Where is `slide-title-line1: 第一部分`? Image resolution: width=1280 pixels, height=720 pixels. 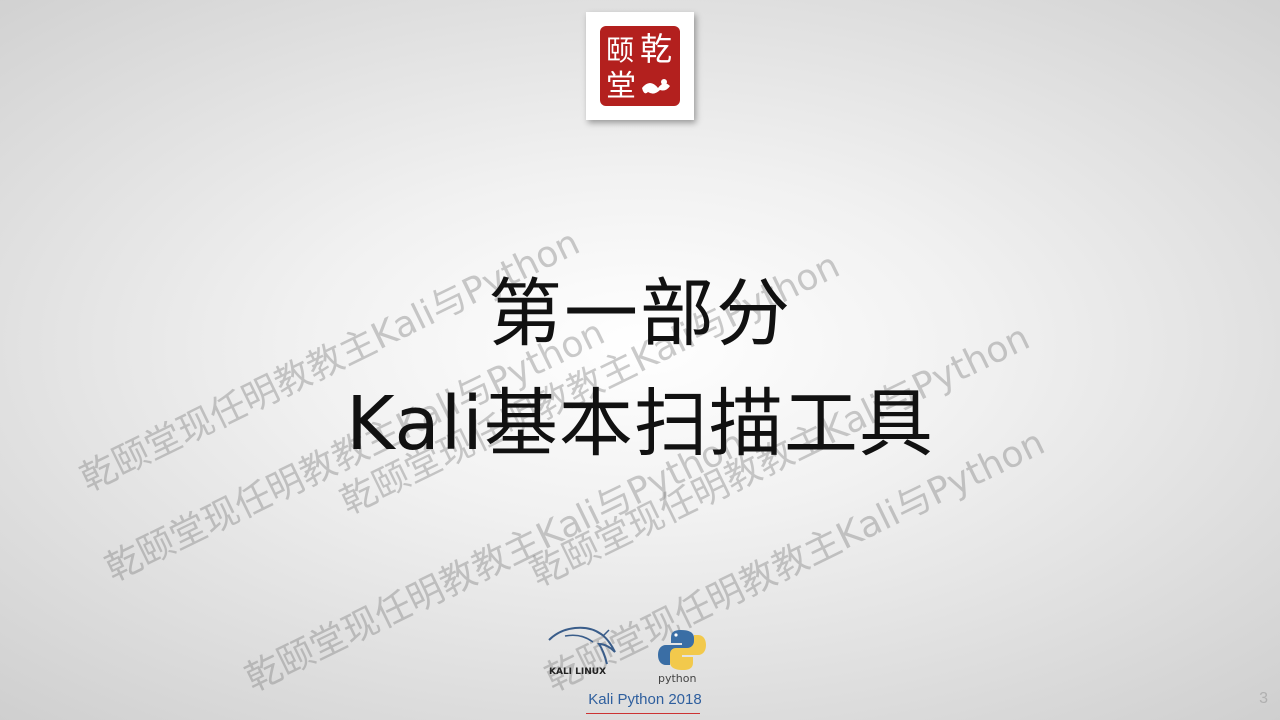 slide-title-line1: 第一部分 is located at coordinates (640, 314).